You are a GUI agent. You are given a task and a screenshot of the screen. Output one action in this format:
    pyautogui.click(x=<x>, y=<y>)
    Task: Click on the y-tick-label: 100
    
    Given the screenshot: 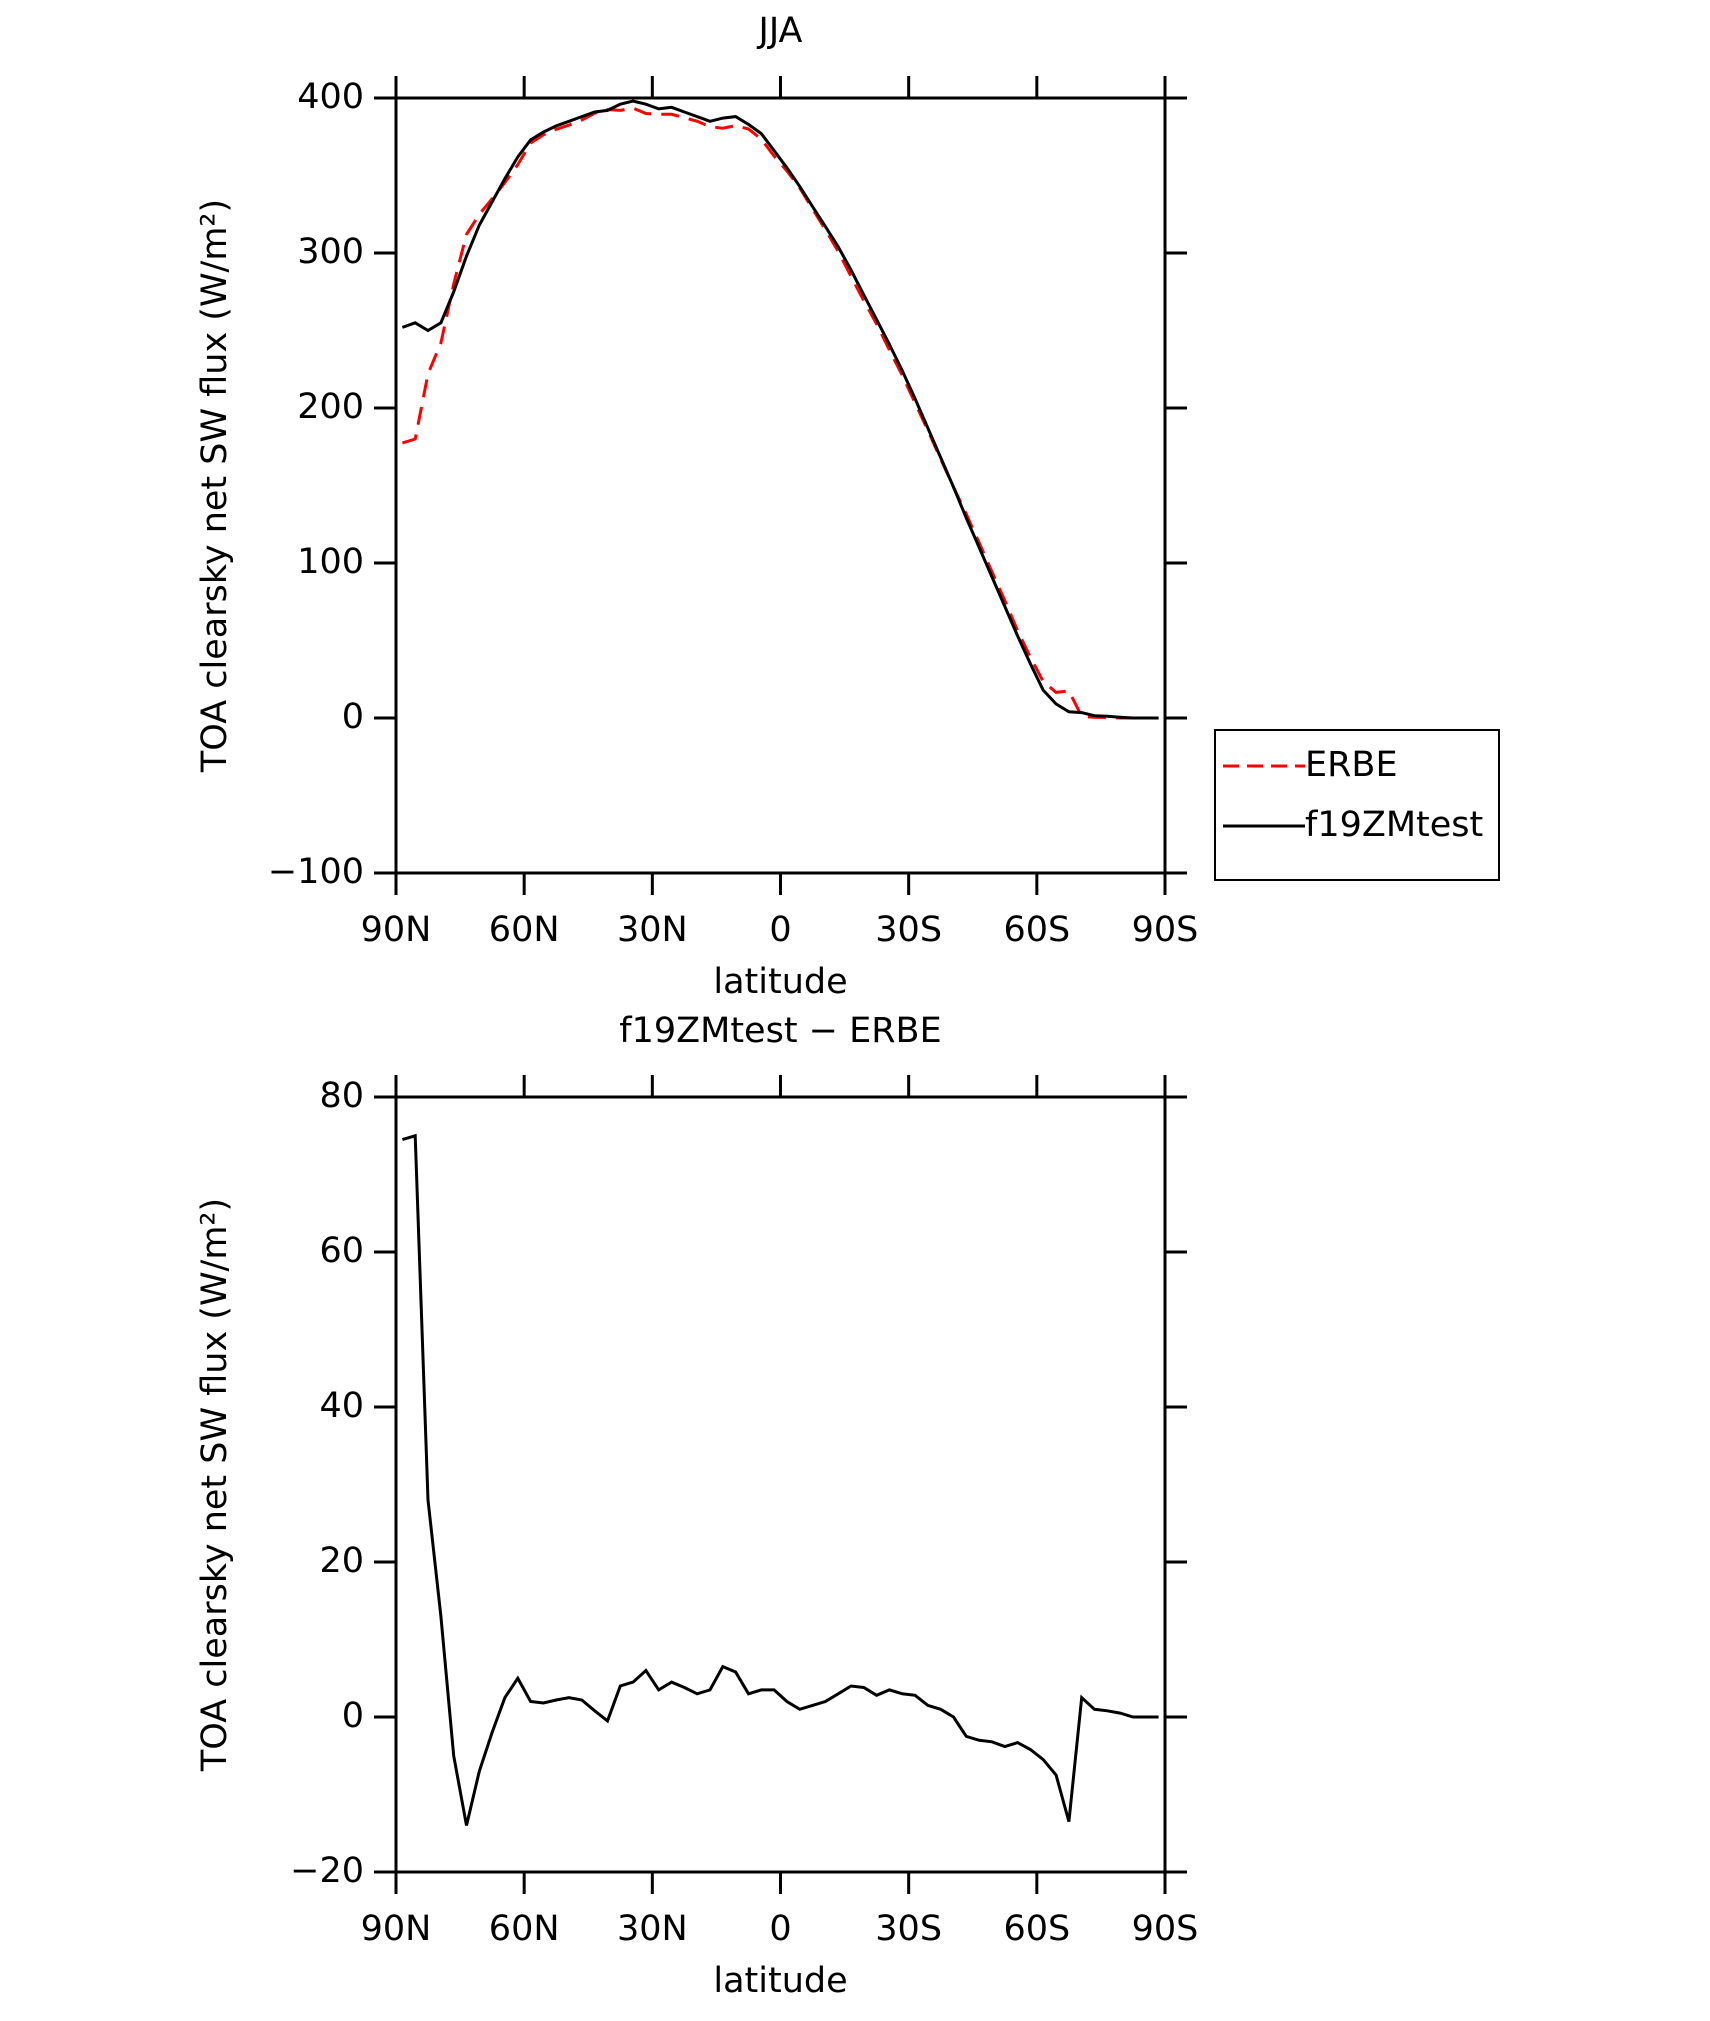 What is the action you would take?
    pyautogui.click(x=330, y=562)
    